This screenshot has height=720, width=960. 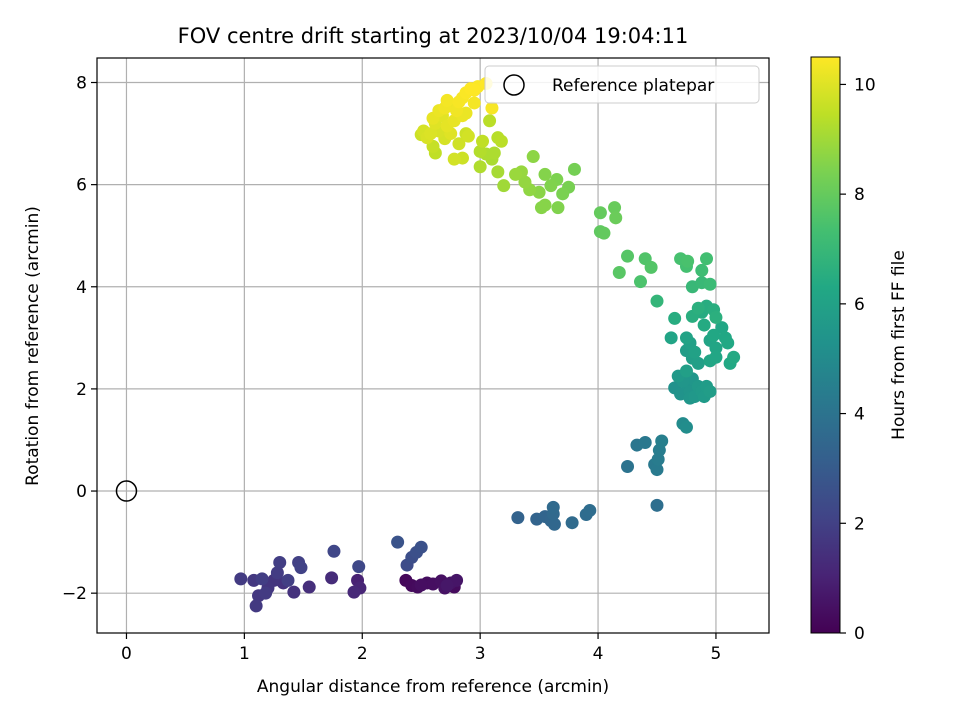 I want to click on x-tick-label: 5, so click(x=716, y=654).